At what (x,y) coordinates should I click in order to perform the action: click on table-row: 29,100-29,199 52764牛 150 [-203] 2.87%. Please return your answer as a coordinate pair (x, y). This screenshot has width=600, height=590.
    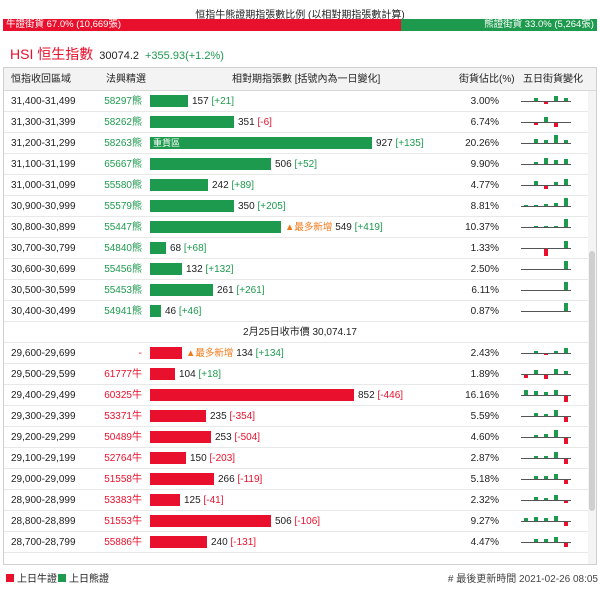
    Looking at the image, I should click on (300, 458).